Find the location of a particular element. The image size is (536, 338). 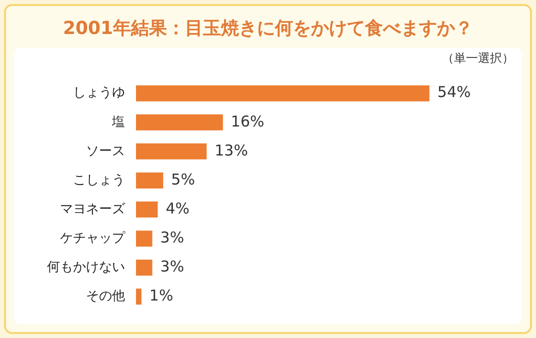

y-tick-label: マヨネーズ is located at coordinates (93, 209).